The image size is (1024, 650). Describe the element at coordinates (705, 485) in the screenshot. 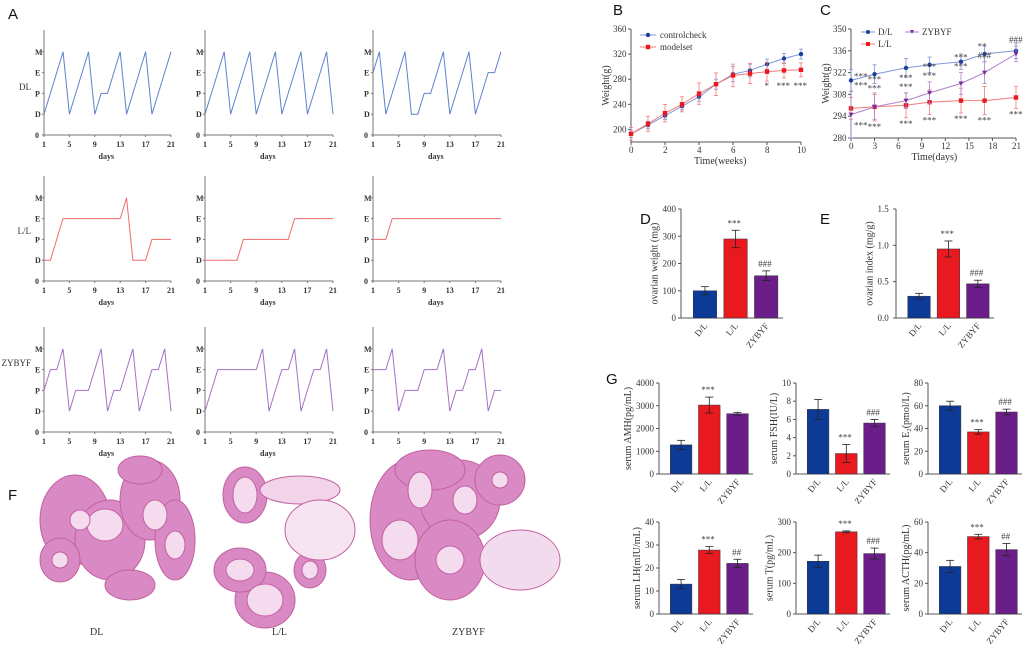

I see `x-tick-label: L/L` at that location.